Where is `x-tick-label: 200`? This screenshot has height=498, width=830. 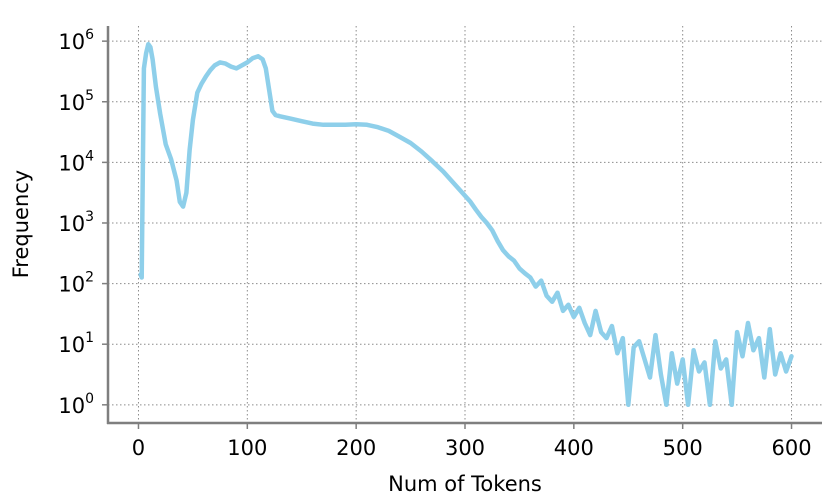 x-tick-label: 200 is located at coordinates (356, 448).